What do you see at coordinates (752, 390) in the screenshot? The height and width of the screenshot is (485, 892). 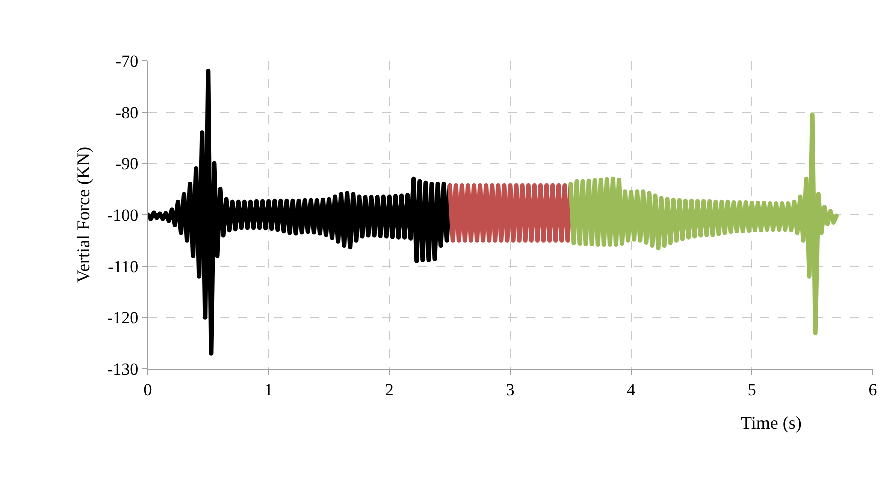 I see `x-tick-label: 5` at bounding box center [752, 390].